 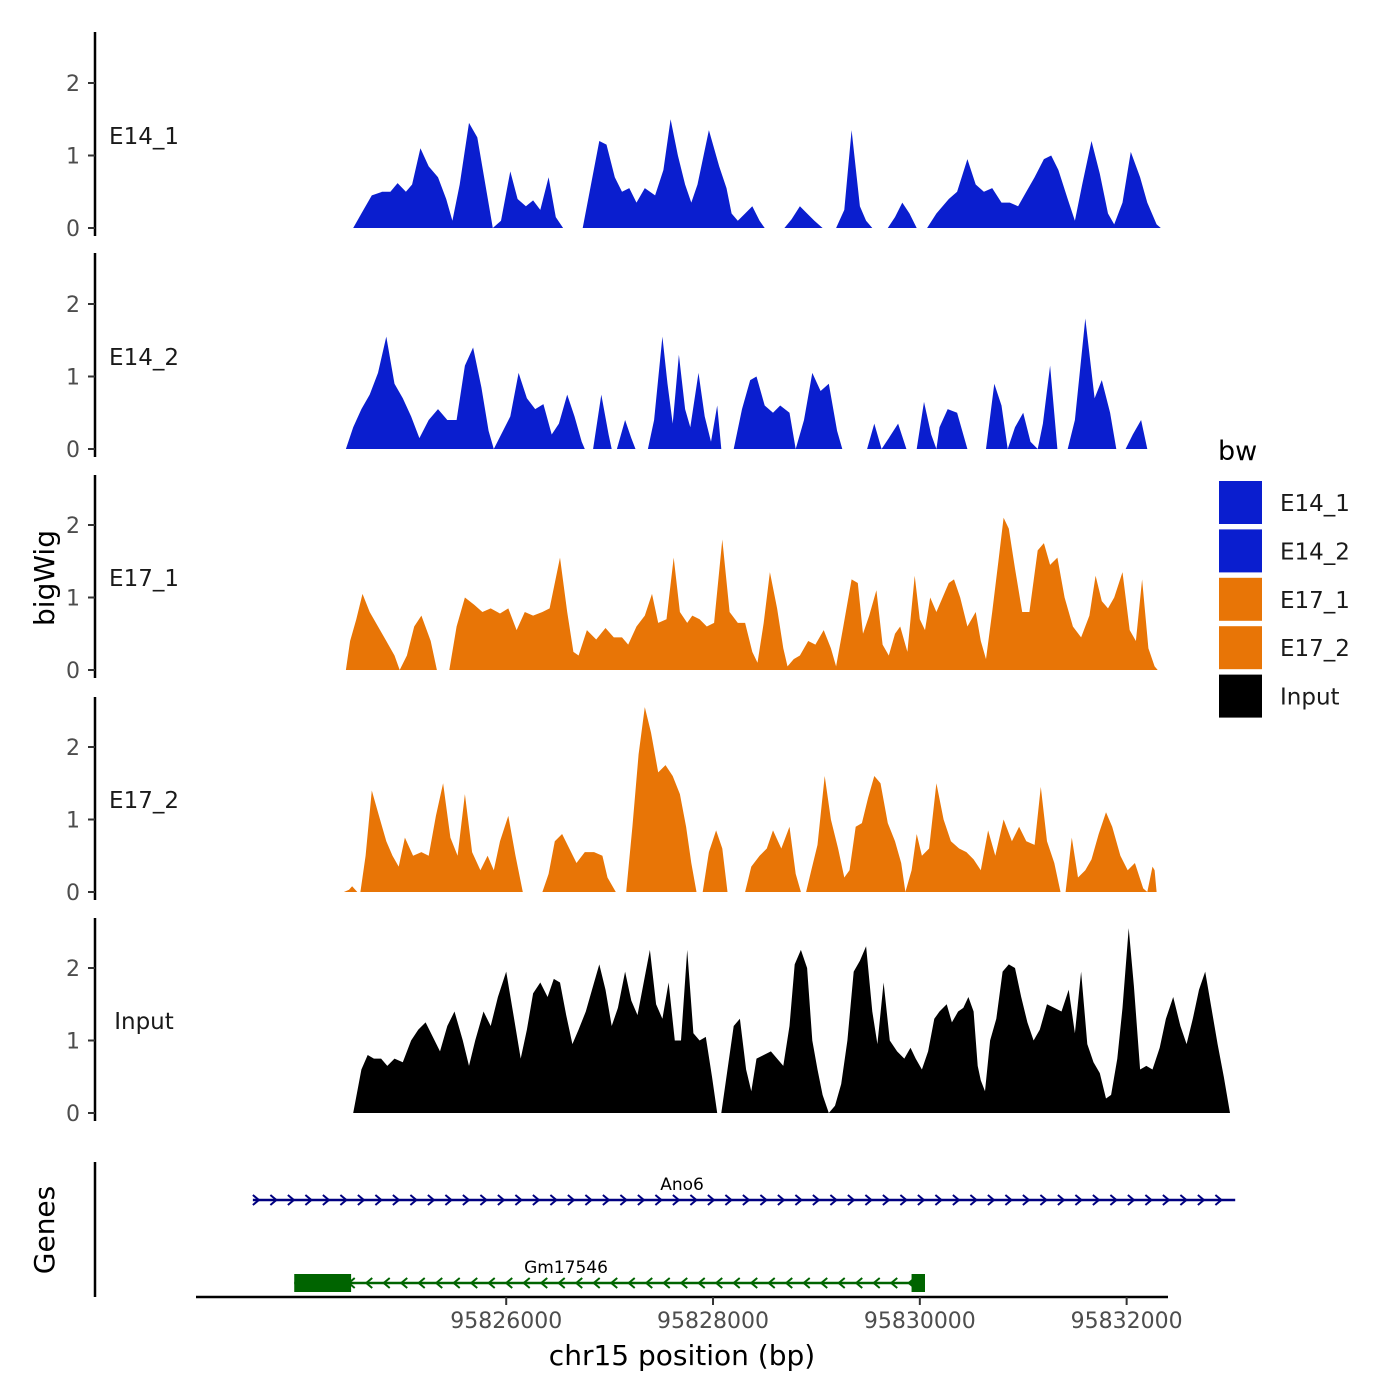 I want to click on track-input: 0 1 2 Input, so click(x=648, y=1022).